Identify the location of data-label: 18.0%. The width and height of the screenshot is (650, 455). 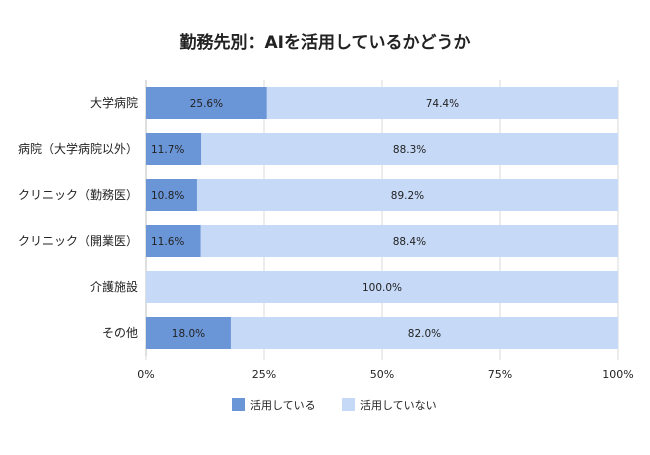
(188, 334).